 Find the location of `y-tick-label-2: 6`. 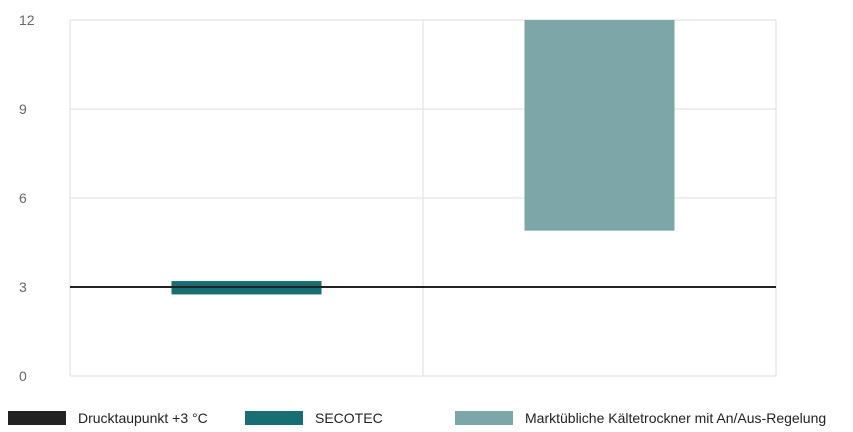

y-tick-label-2: 6 is located at coordinates (23, 198).